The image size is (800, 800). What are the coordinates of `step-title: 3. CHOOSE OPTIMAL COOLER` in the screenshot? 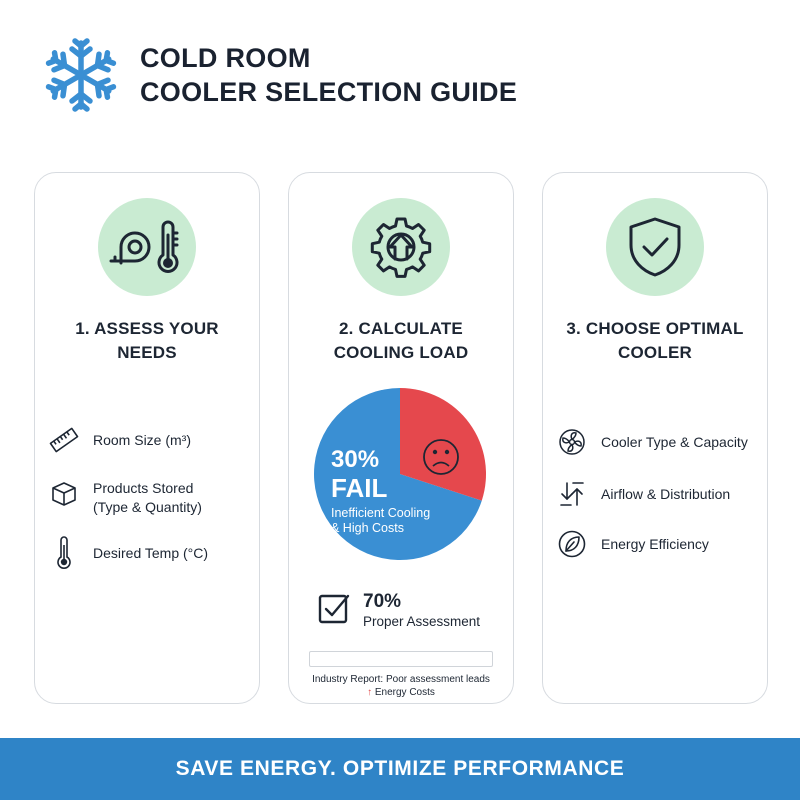 It's located at (655, 341).